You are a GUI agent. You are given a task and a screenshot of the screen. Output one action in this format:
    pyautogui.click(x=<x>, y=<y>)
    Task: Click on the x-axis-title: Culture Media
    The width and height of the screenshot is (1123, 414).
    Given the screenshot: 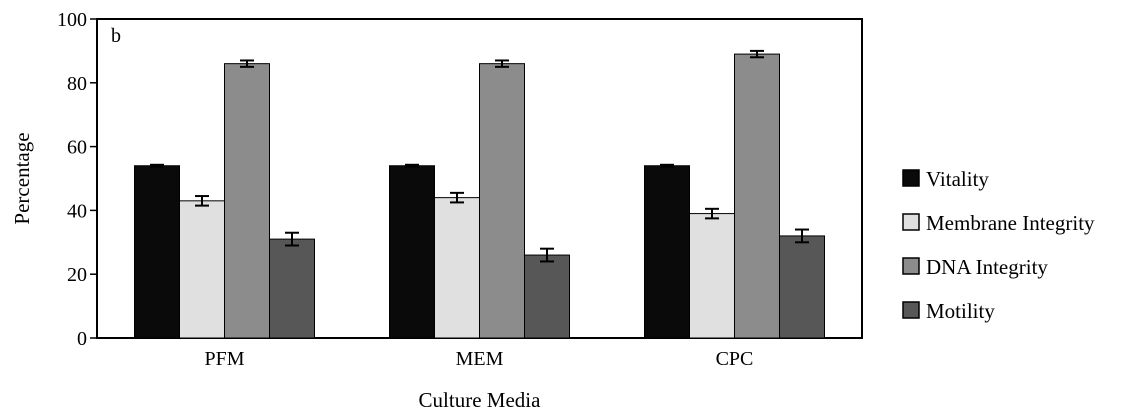 What is the action you would take?
    pyautogui.click(x=480, y=400)
    